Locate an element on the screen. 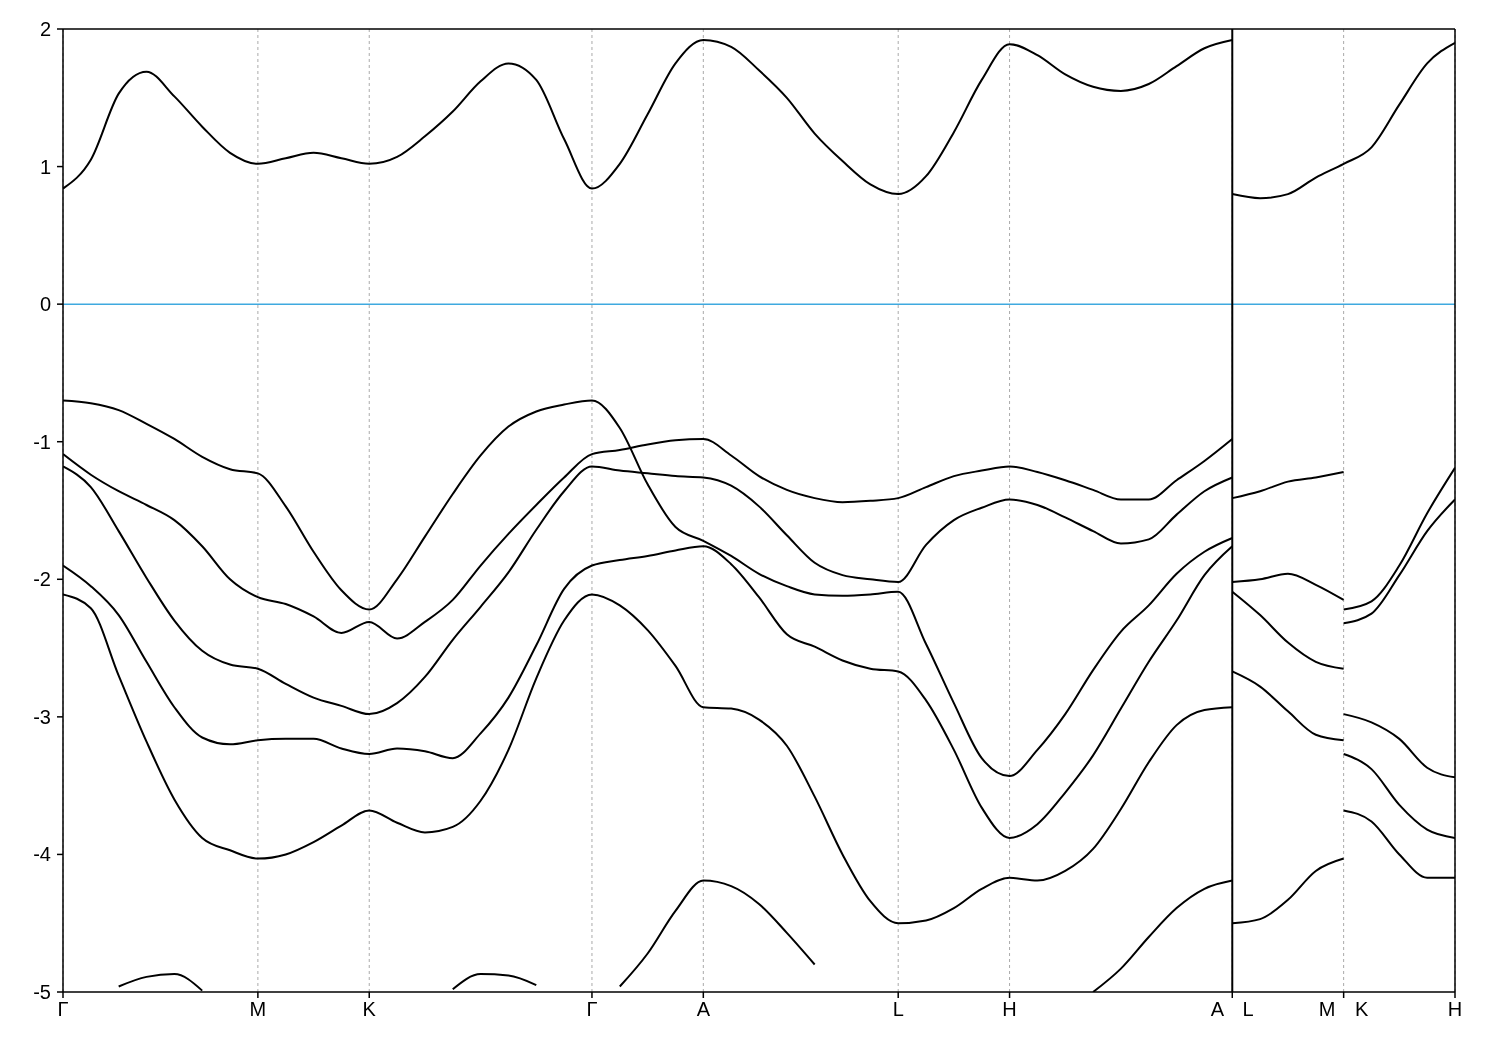 Image resolution: width=1500 pixels, height=1050 pixels. x-tick-label: K is located at coordinates (369, 1009).